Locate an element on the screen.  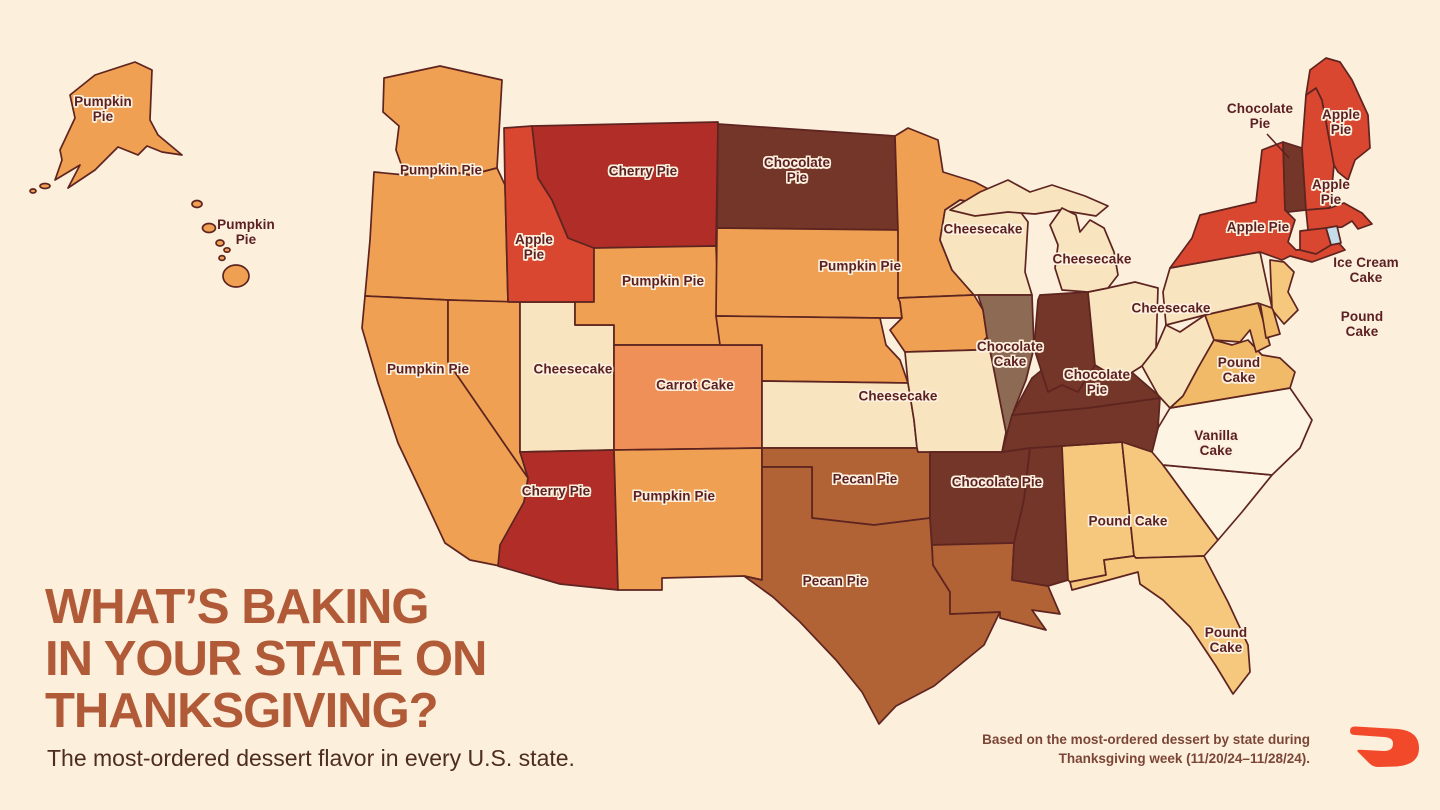
state-OR is located at coordinates (436, 235).